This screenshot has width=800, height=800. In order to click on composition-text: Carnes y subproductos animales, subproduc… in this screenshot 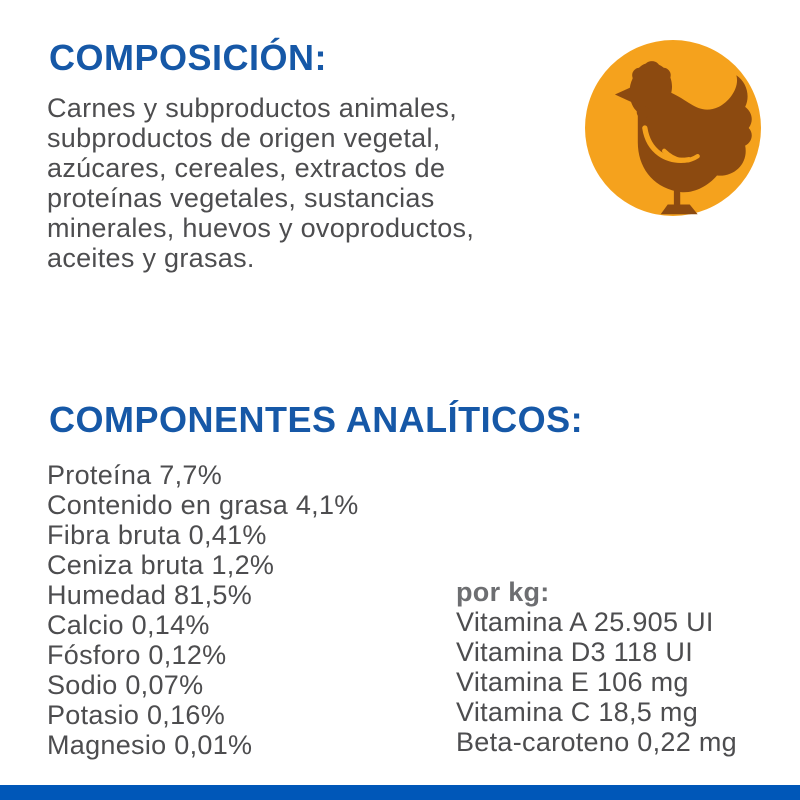, I will do `click(260, 183)`.